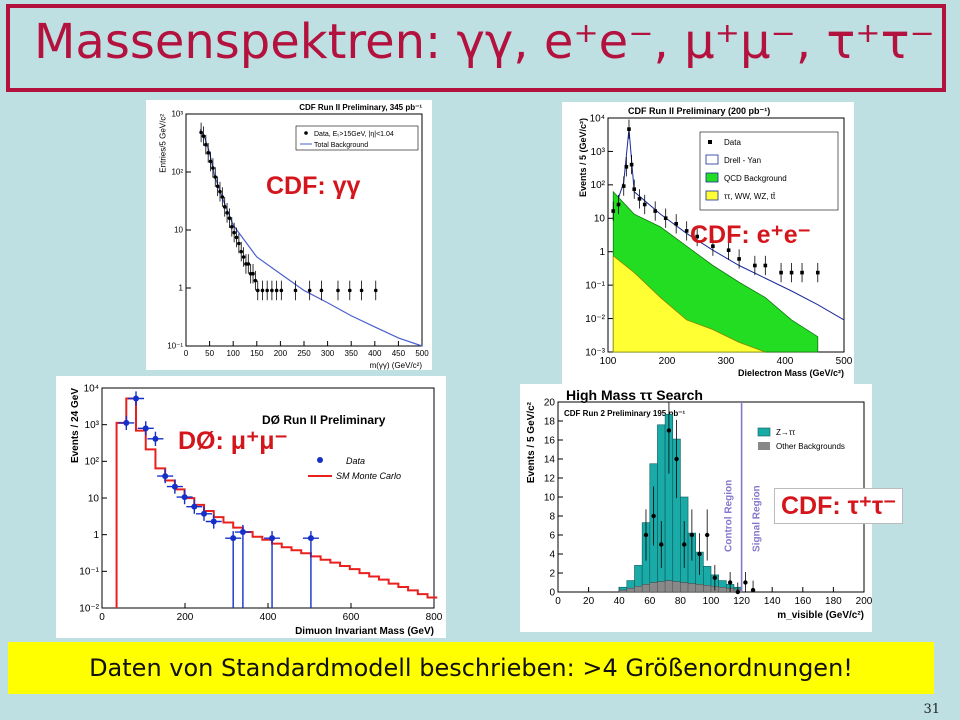 This screenshot has width=960, height=720. Describe the element at coordinates (531, 442) in the screenshot. I see `y-axis-label: Events / 5 GeV/c²` at that location.